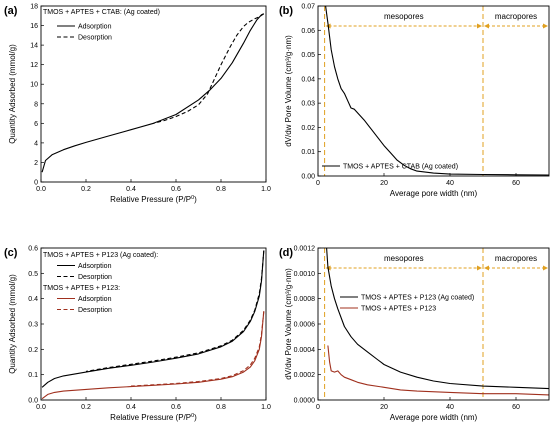  I want to click on legend-entry: TMOS + APTES + P123, so click(398, 309).